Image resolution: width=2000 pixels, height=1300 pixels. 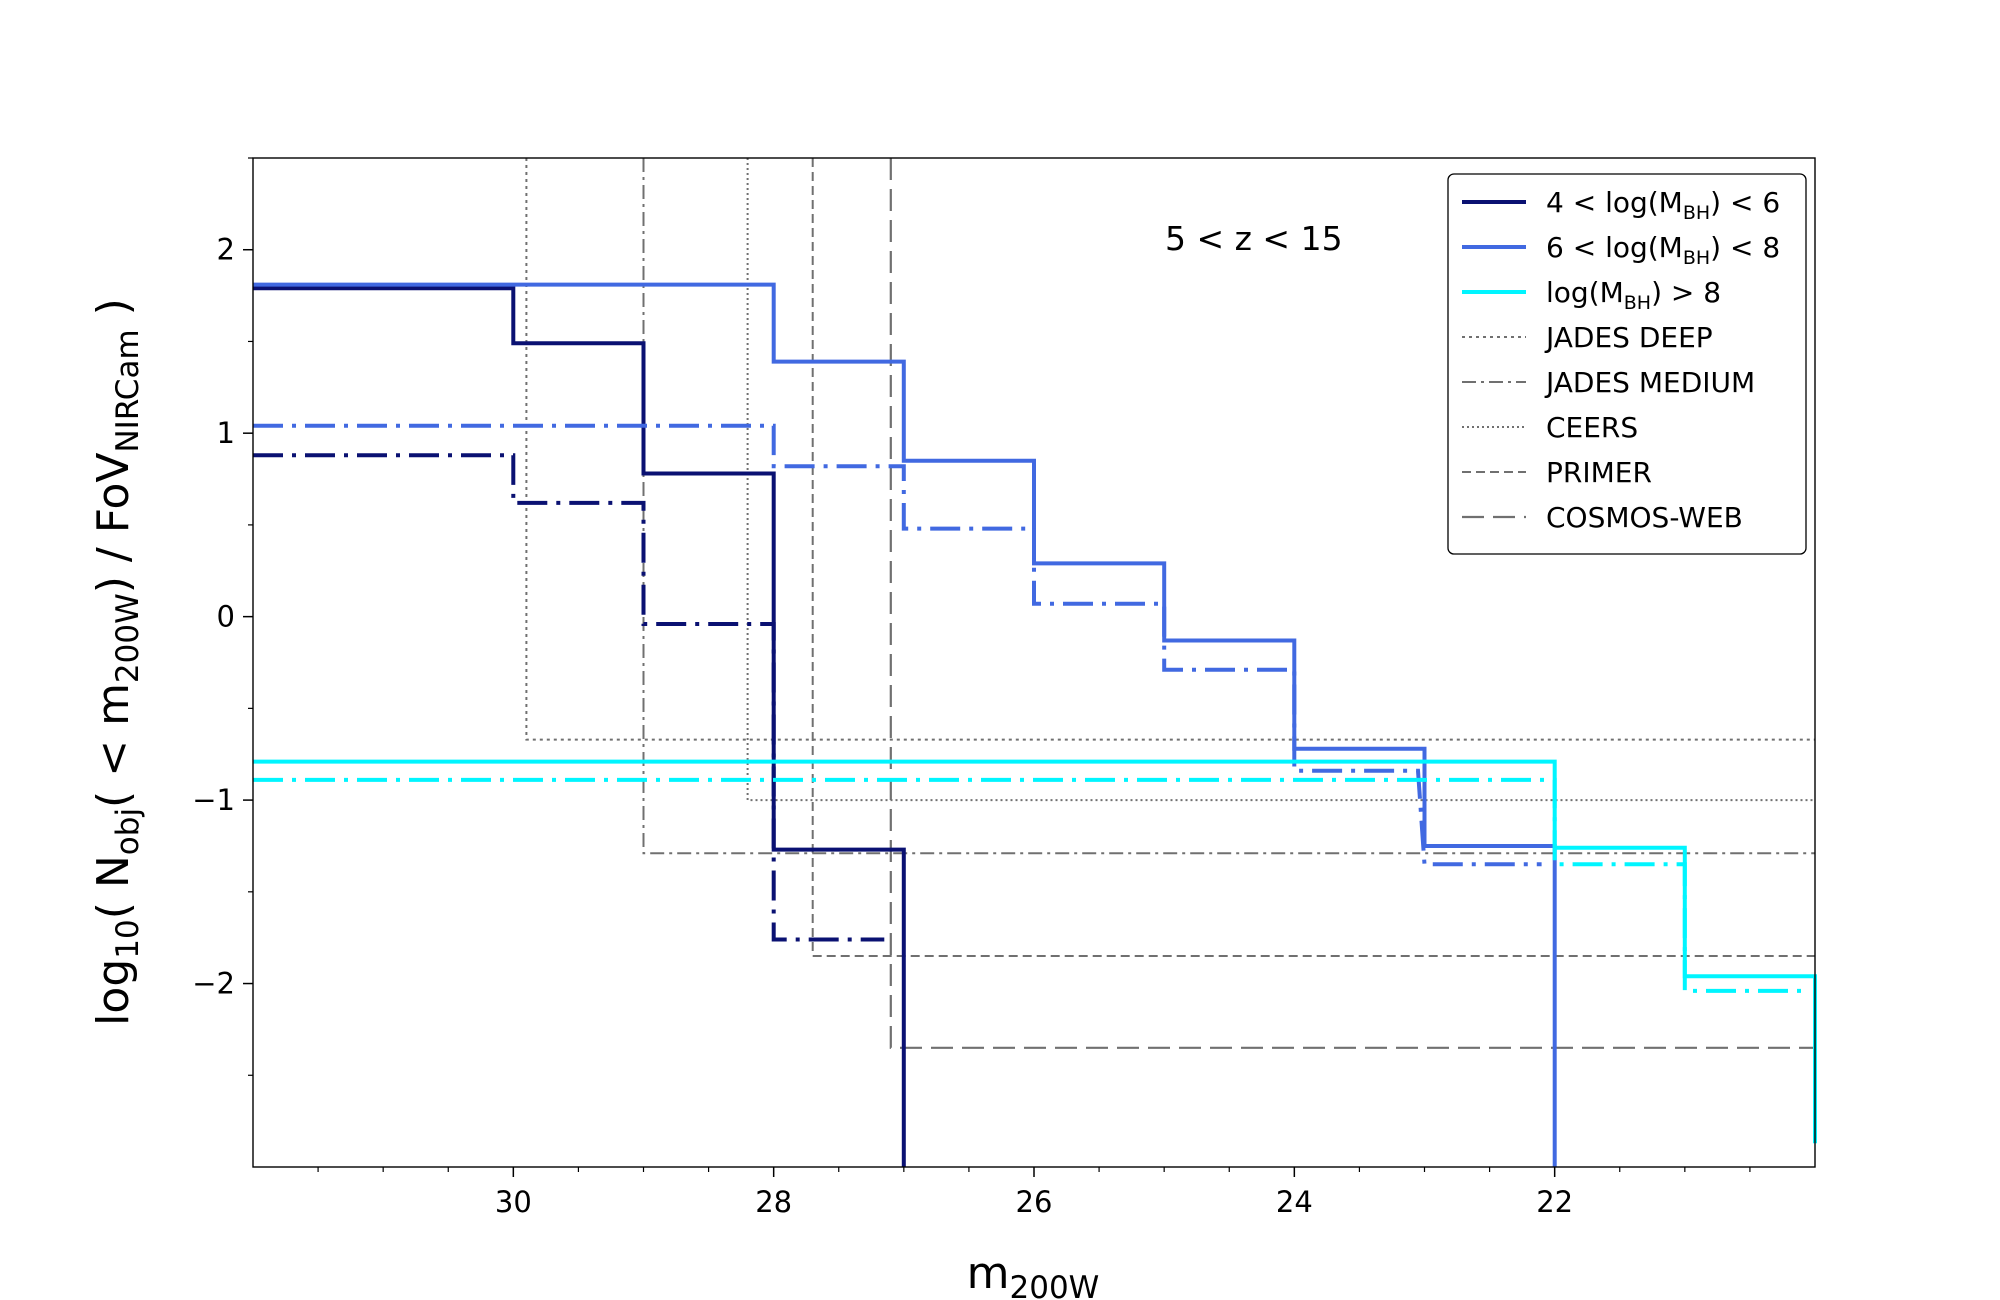 I want to click on y-tick-label: 1, so click(x=226, y=433).